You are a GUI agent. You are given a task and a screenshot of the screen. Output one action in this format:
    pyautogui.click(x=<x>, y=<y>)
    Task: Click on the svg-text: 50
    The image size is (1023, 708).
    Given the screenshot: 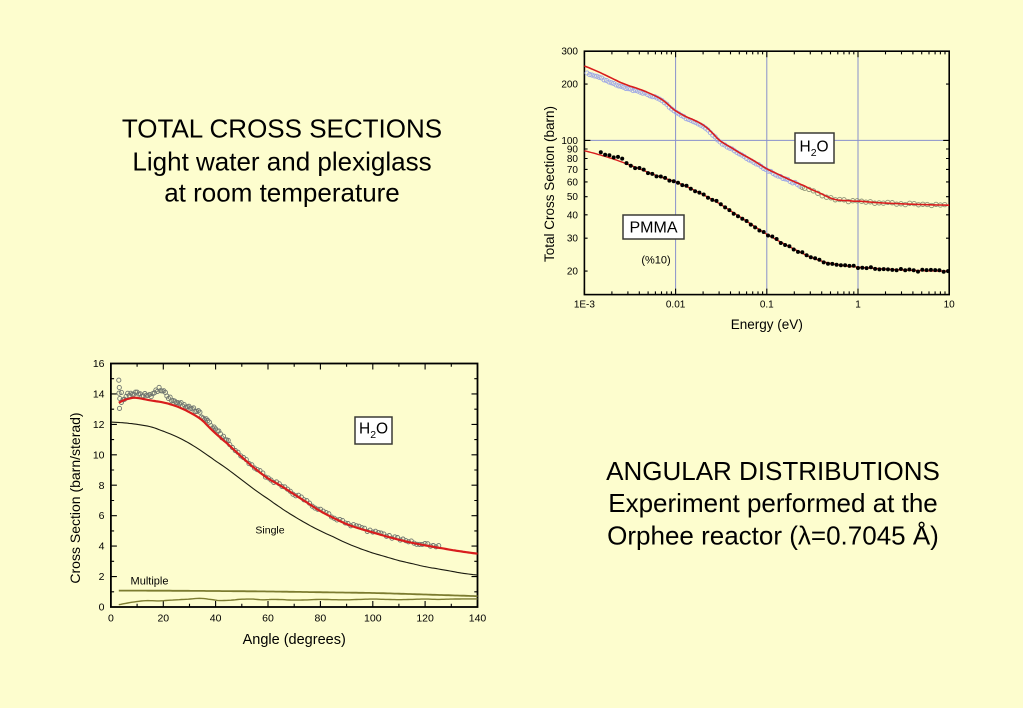 What is the action you would take?
    pyautogui.click(x=573, y=197)
    